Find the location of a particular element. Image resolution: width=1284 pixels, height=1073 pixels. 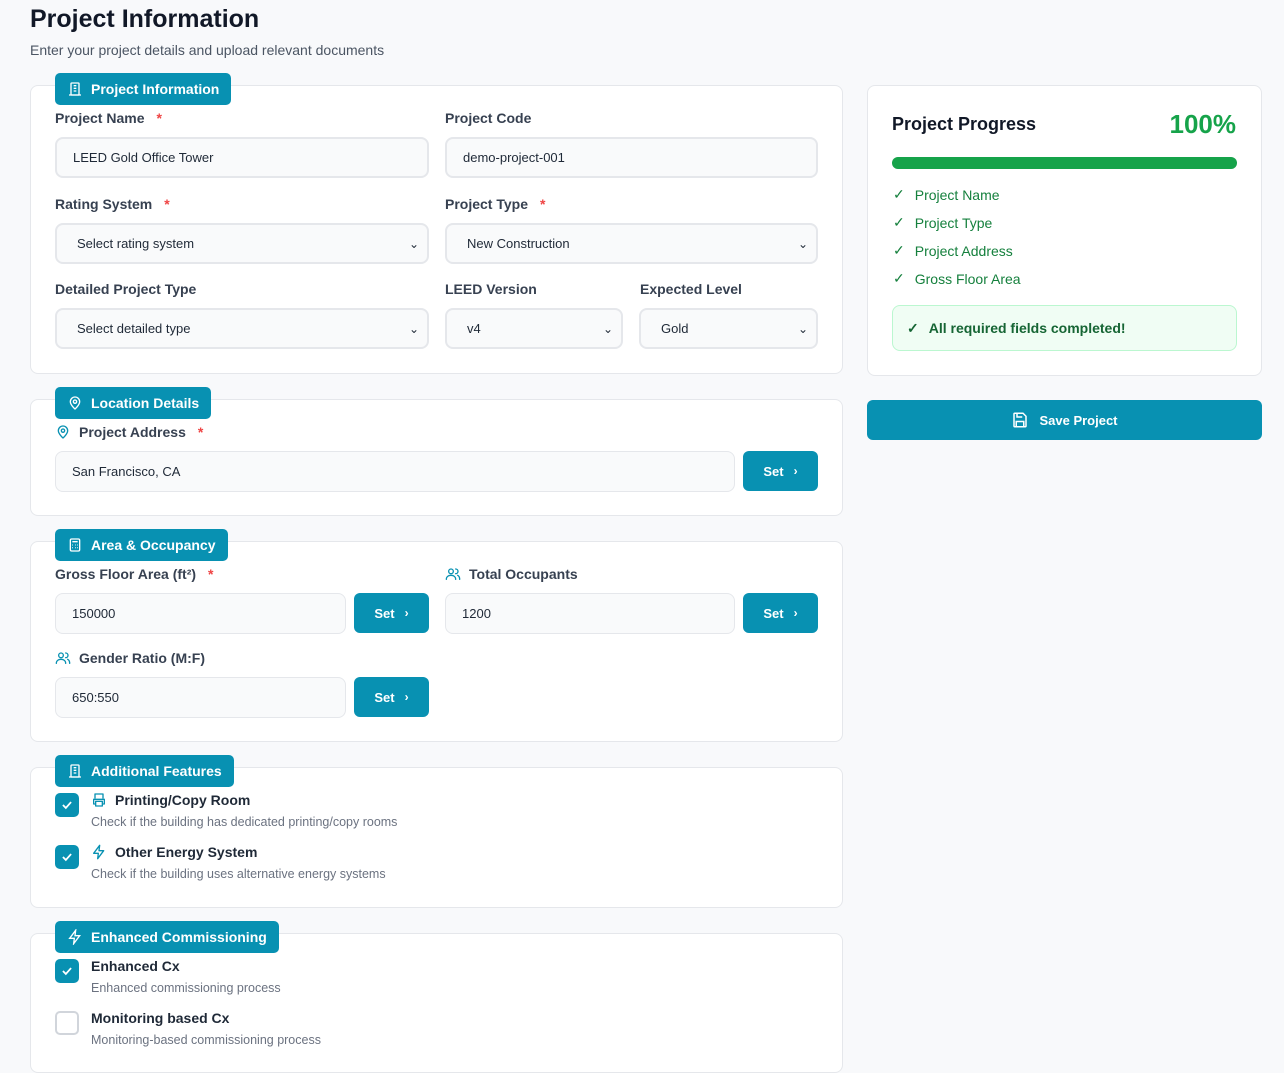

project-address-input: San Francisco, CA is located at coordinates (395, 471).